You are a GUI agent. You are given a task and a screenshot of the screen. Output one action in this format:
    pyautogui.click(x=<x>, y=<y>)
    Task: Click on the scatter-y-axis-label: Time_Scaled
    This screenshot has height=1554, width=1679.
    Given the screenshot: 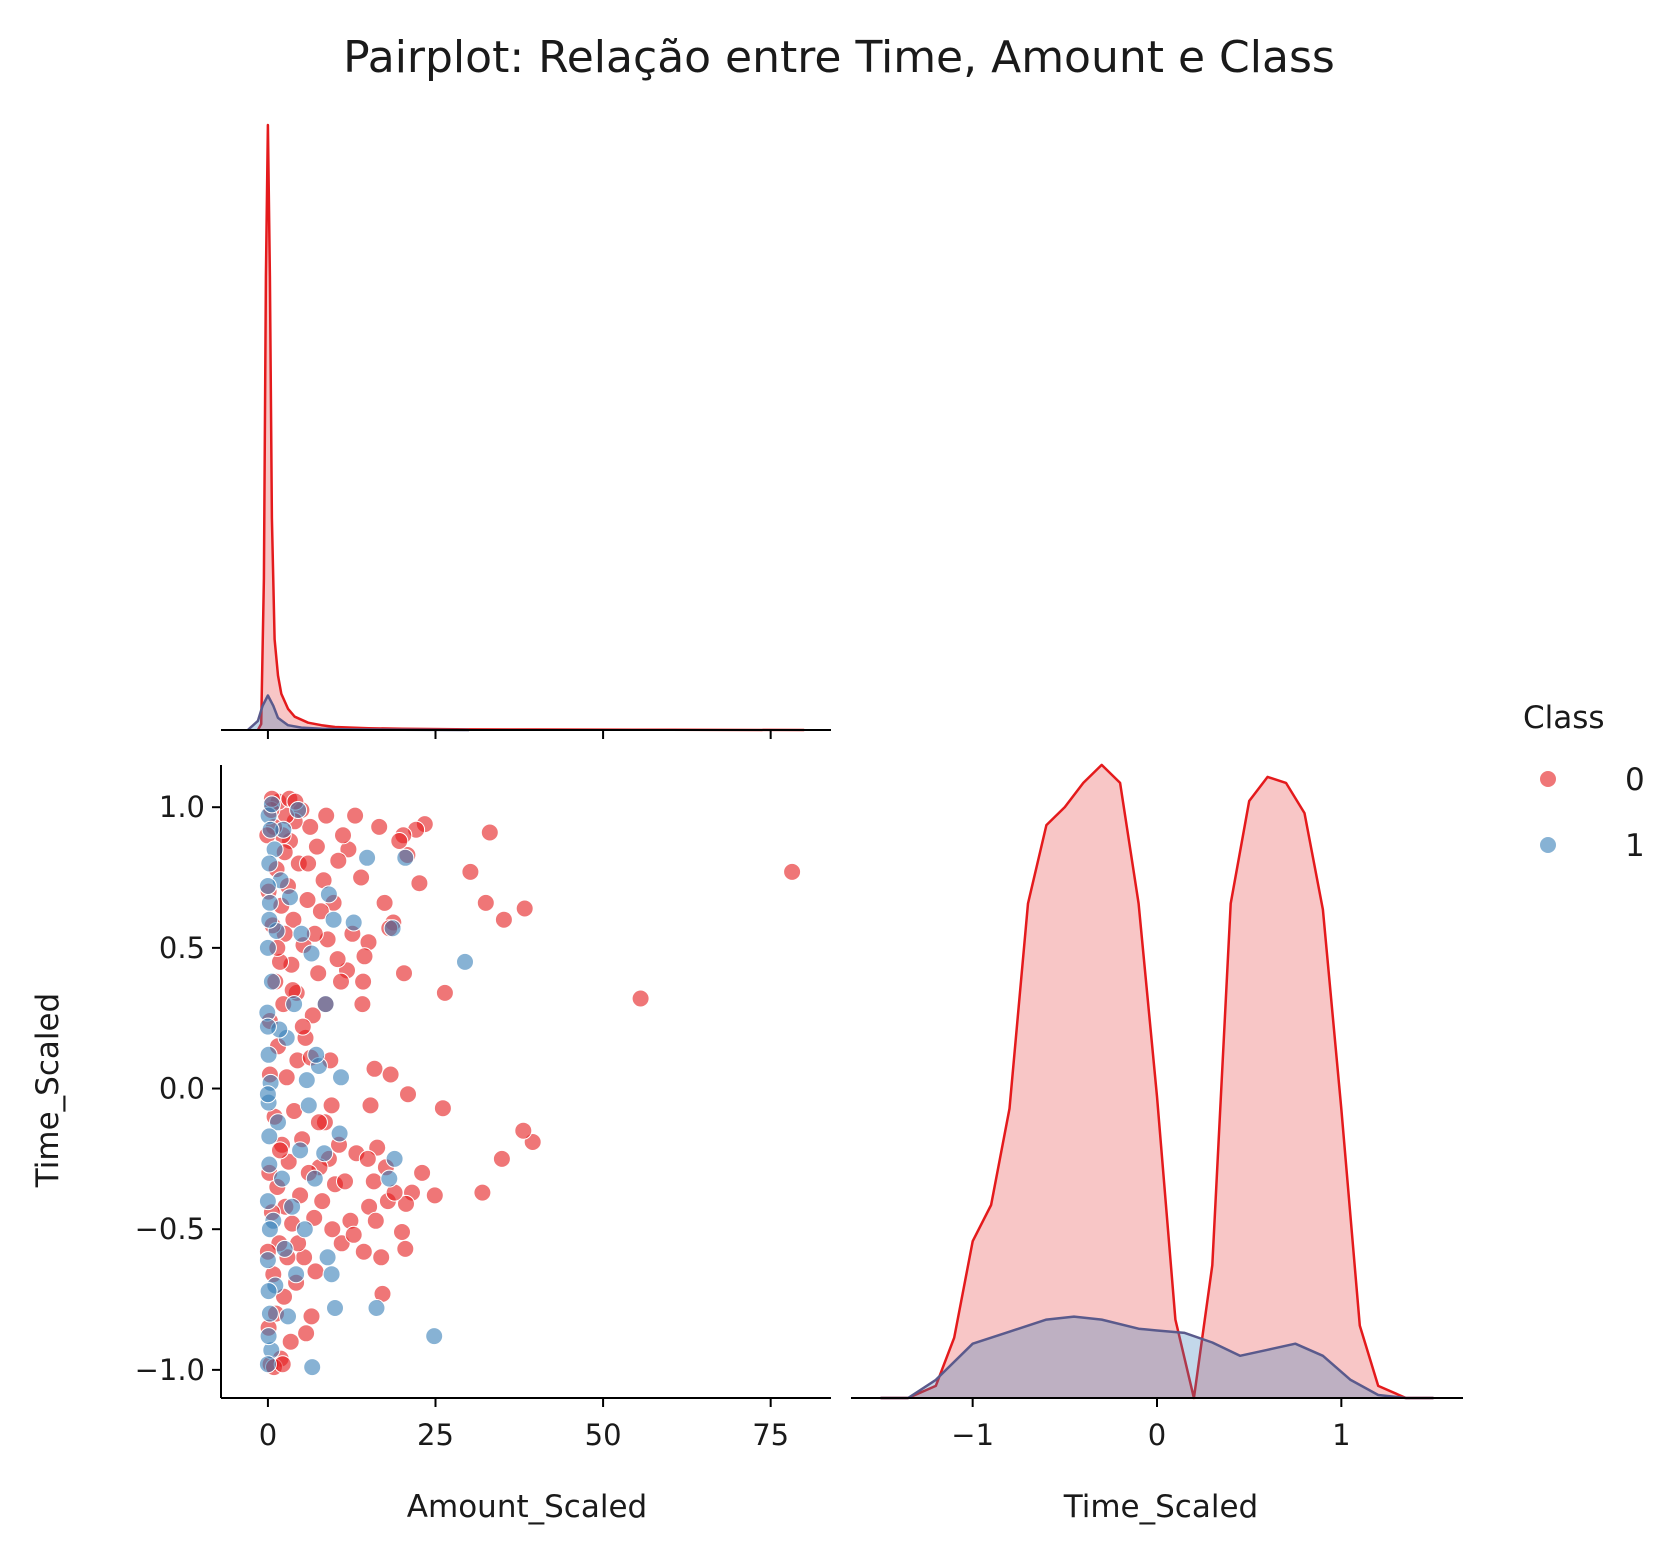 What is the action you would take?
    pyautogui.click(x=48, y=1090)
    